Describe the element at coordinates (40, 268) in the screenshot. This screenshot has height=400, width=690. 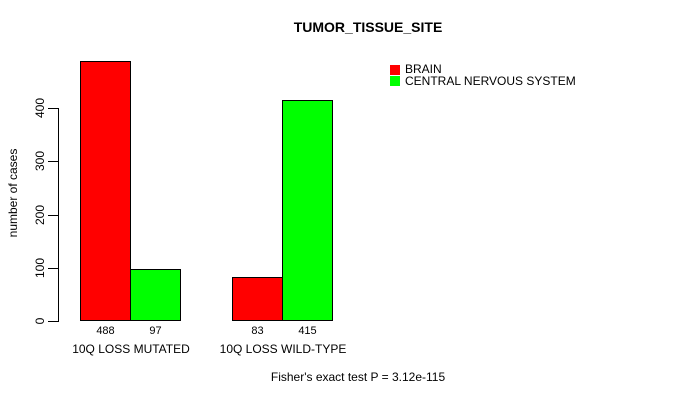
I see `y-axis-tick-label: 100` at that location.